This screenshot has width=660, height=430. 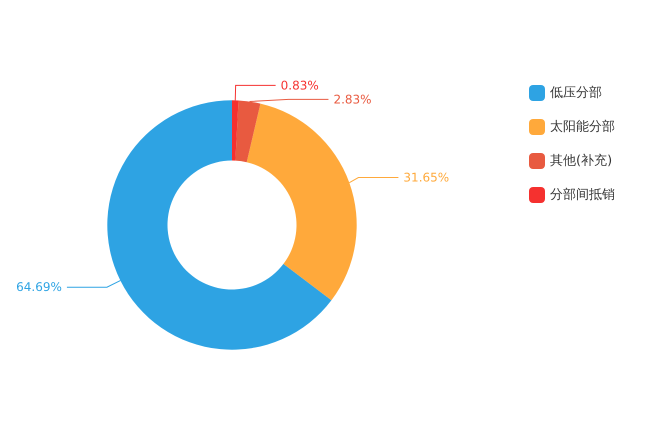 What do you see at coordinates (39, 287) in the screenshot?
I see `data-label: 64.69%` at bounding box center [39, 287].